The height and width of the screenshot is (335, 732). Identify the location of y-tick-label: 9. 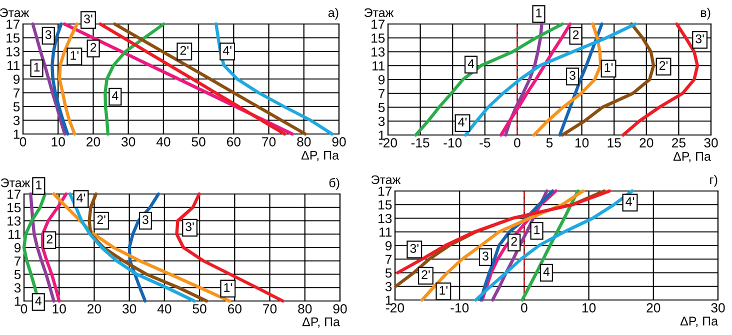
(389, 245).